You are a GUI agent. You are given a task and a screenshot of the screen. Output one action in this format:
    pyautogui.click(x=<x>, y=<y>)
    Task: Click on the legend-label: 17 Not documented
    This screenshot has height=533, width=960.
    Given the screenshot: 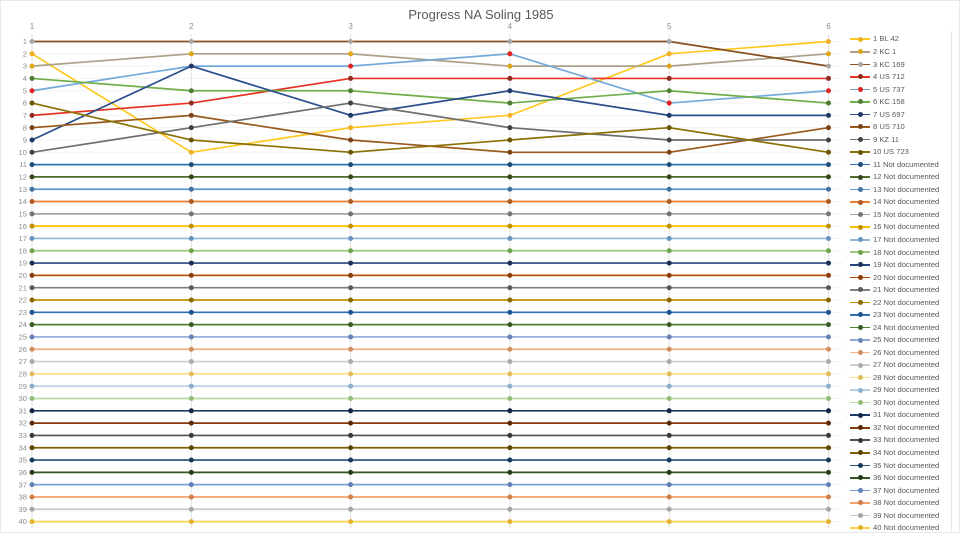 What is the action you would take?
    pyautogui.click(x=906, y=239)
    